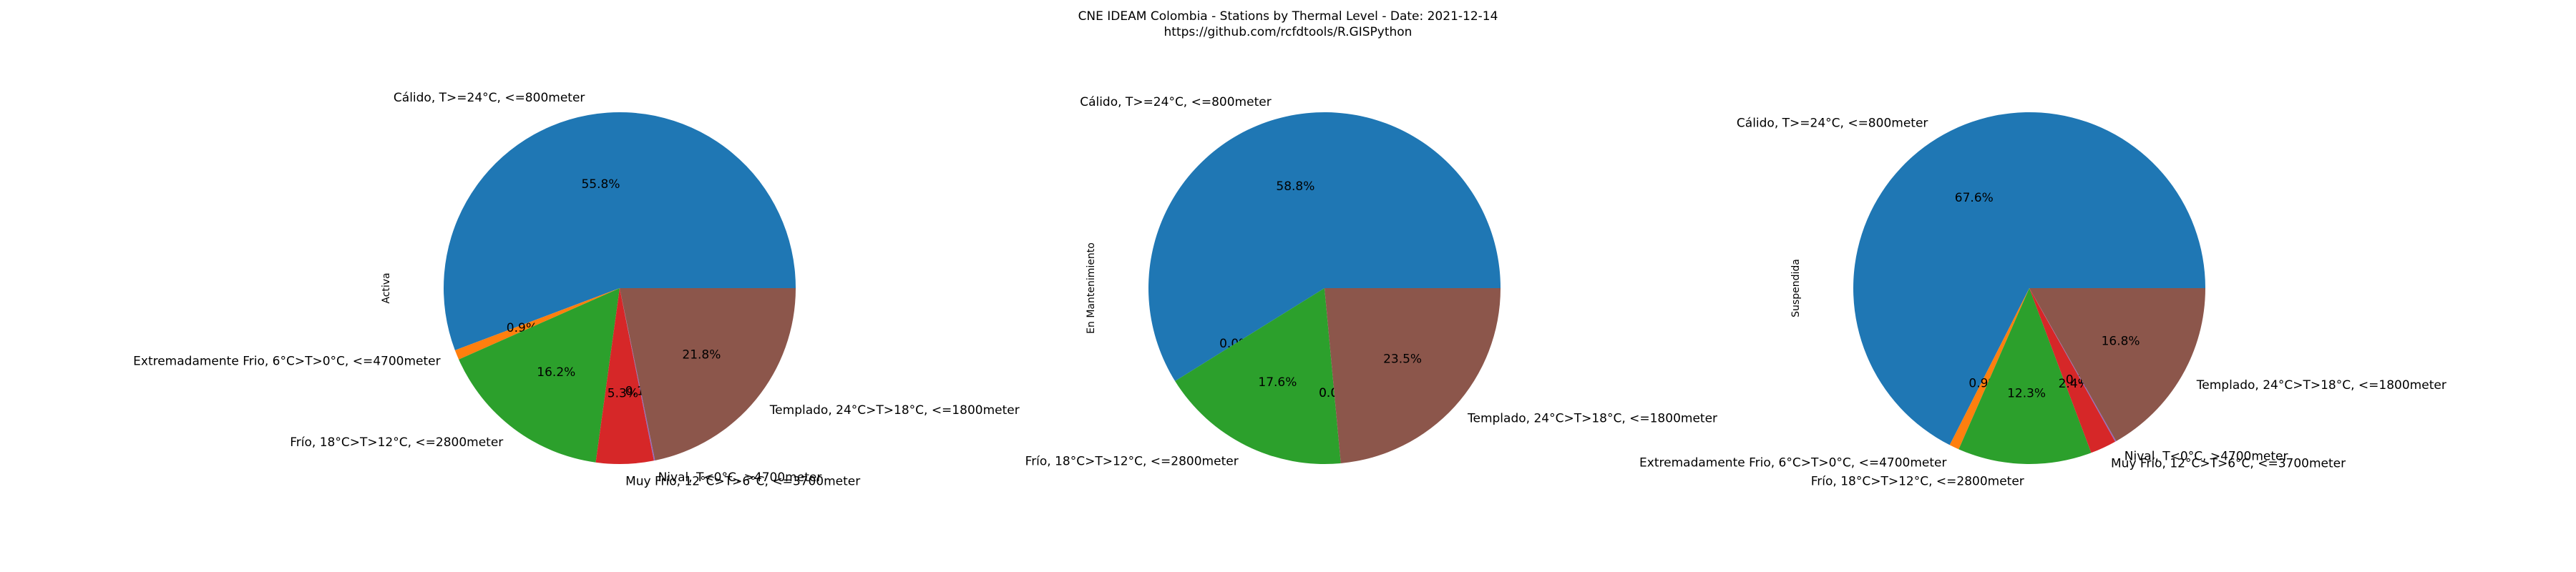 Image resolution: width=2576 pixels, height=572 pixels. What do you see at coordinates (1402, 359) in the screenshot?
I see `pie-pct-label: 23.5%` at bounding box center [1402, 359].